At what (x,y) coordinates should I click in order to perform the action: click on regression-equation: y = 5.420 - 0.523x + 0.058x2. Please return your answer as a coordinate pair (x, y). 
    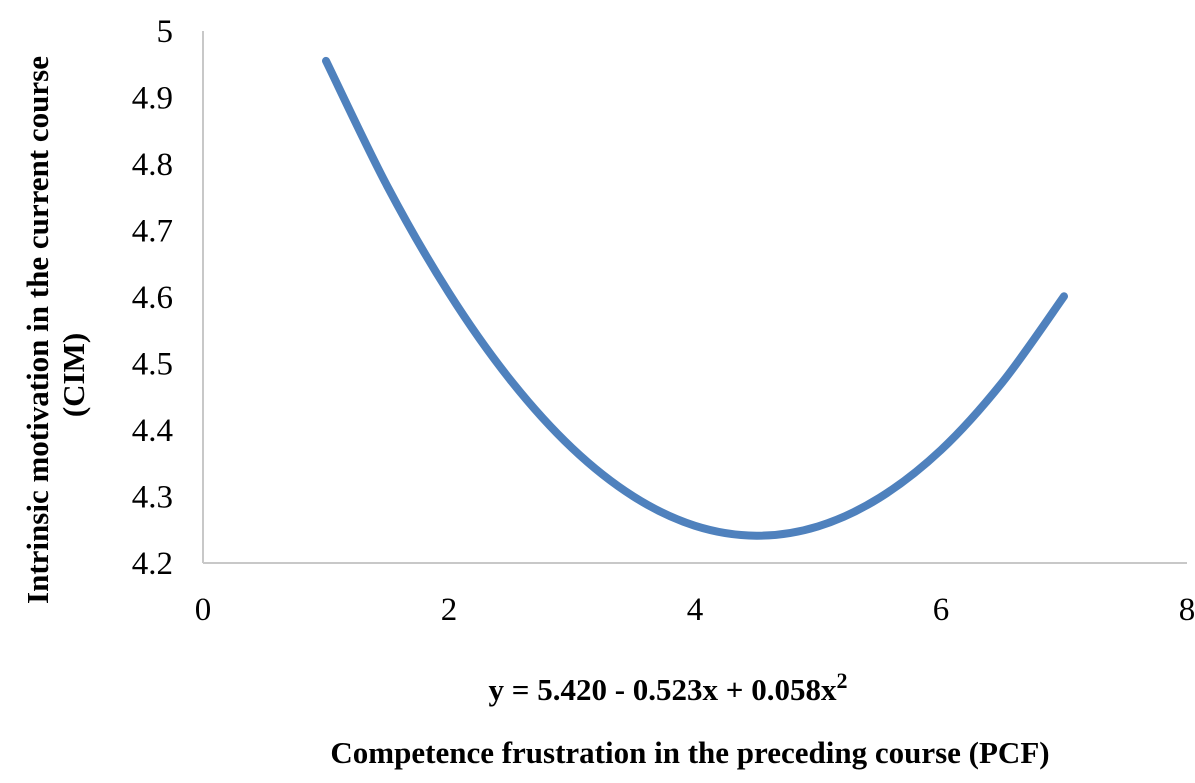
    Looking at the image, I should click on (668, 687).